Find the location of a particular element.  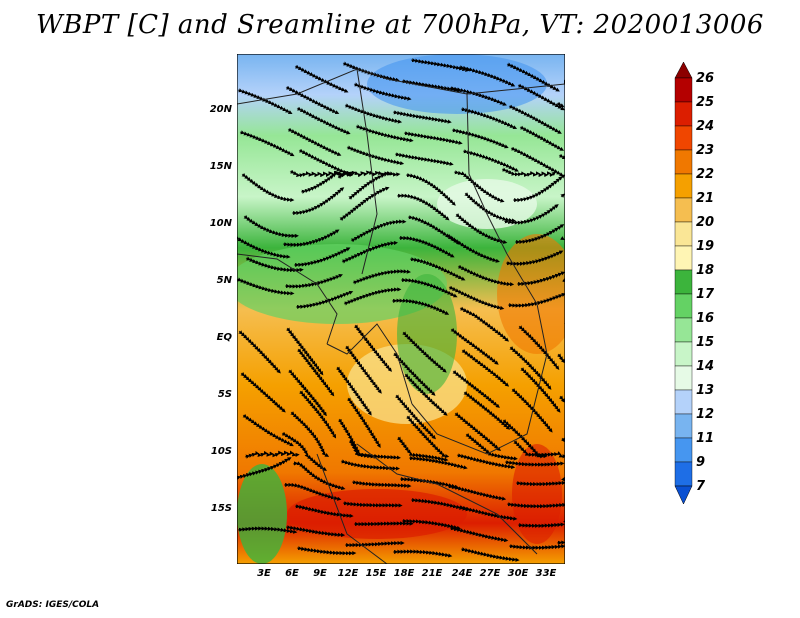

lat-label: 20N is located at coordinates (220, 109).